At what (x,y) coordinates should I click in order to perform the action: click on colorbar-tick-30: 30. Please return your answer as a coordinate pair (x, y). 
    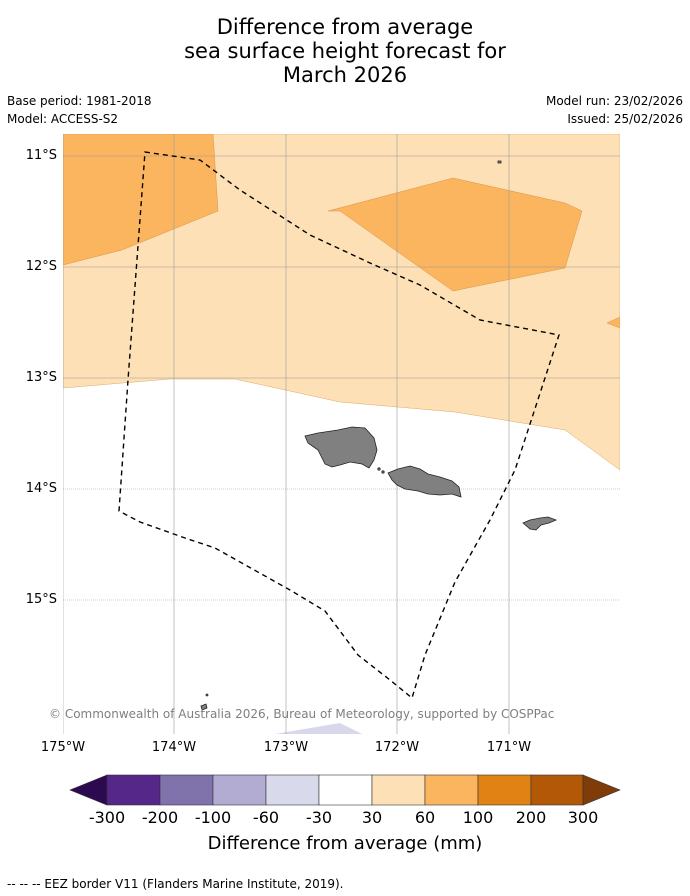
    Looking at the image, I should click on (372, 817).